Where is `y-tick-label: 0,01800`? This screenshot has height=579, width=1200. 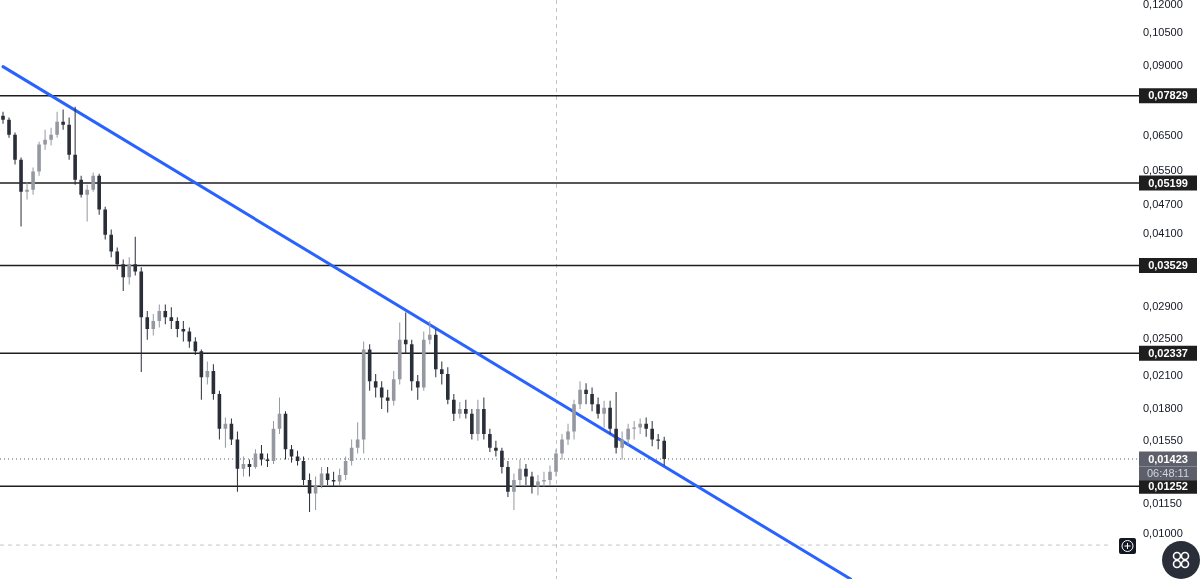 y-tick-label: 0,01800 is located at coordinates (1163, 407).